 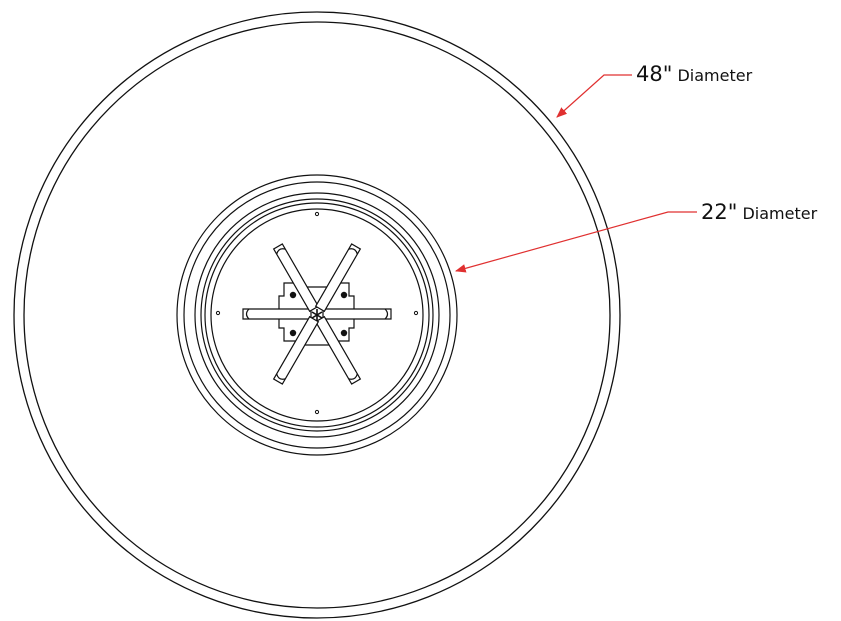 What do you see at coordinates (344, 333) in the screenshot?
I see `bolt-bottom-right` at bounding box center [344, 333].